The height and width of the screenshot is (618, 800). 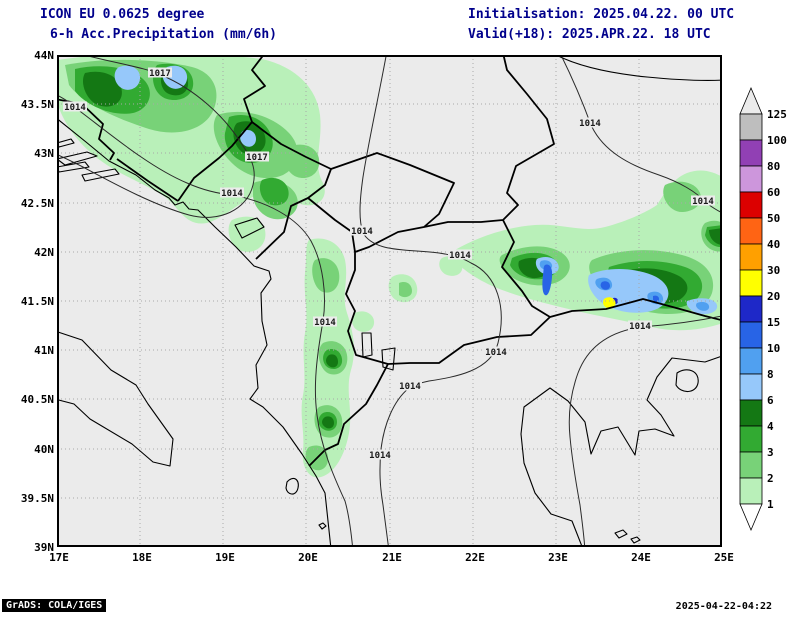 What do you see at coordinates (54, 605) in the screenshot?
I see `grads-stamp: GrADS: COLA/IGES` at bounding box center [54, 605].